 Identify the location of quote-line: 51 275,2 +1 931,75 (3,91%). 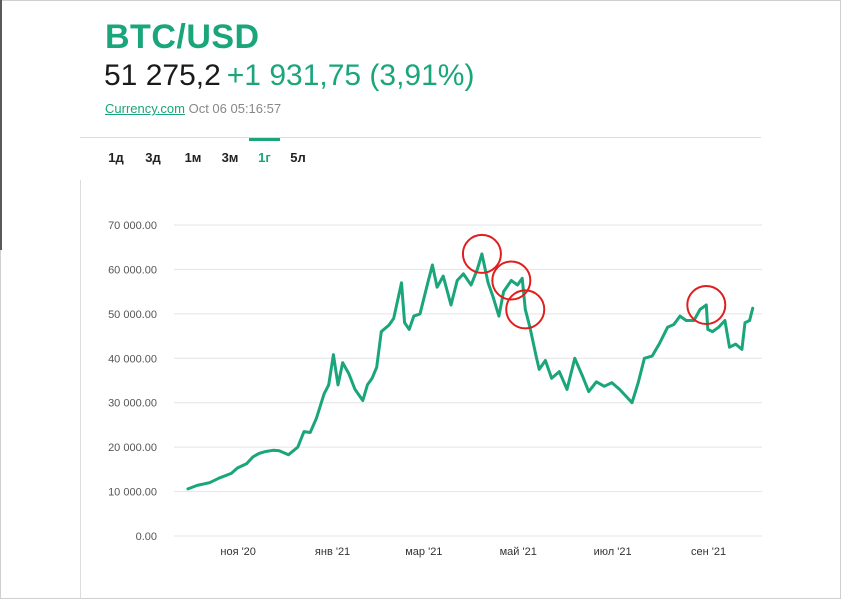
(289, 76).